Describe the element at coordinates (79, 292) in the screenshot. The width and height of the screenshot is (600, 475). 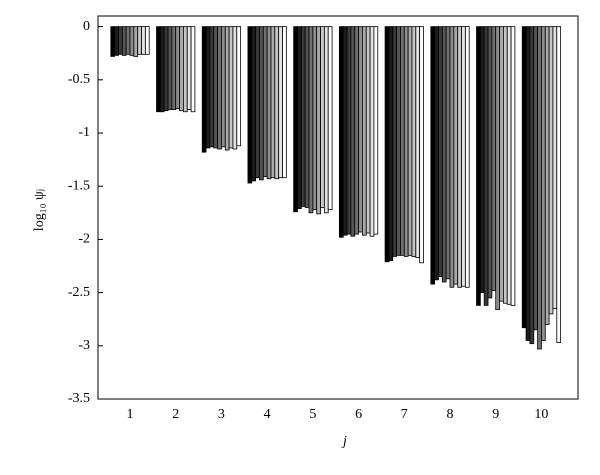
I see `y-tick-label: -2.5` at that location.